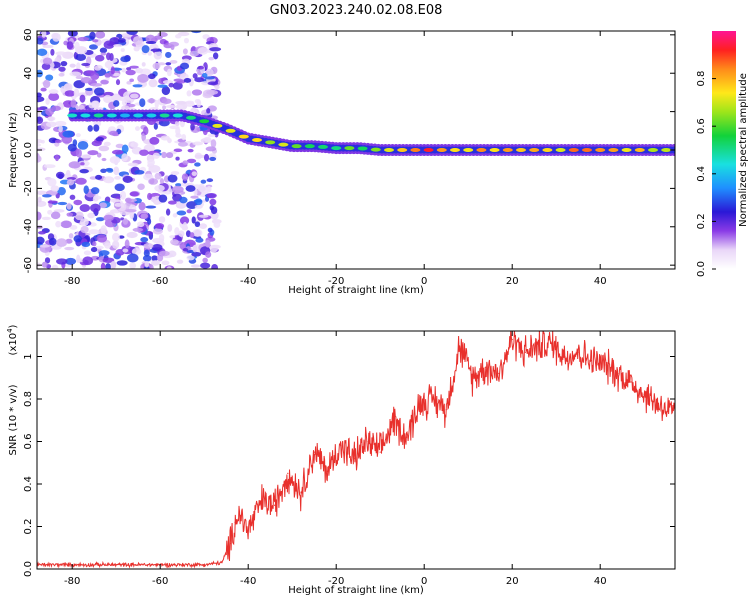 The height and width of the screenshot is (600, 750). Describe the element at coordinates (72, 281) in the screenshot. I see `spectrogram-xtick-label: -80` at that location.